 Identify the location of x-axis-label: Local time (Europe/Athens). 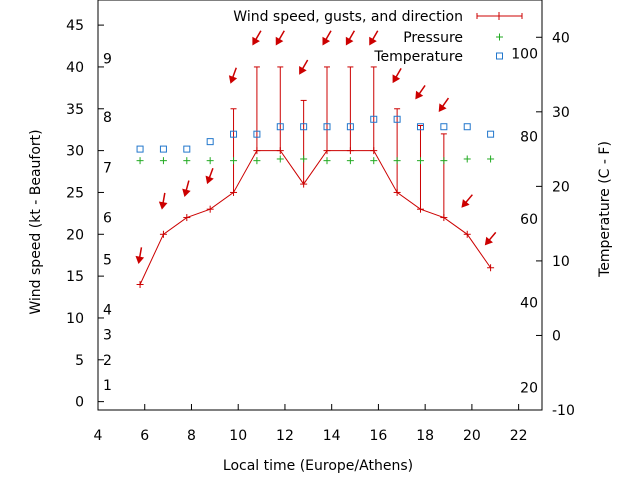
(318, 466).